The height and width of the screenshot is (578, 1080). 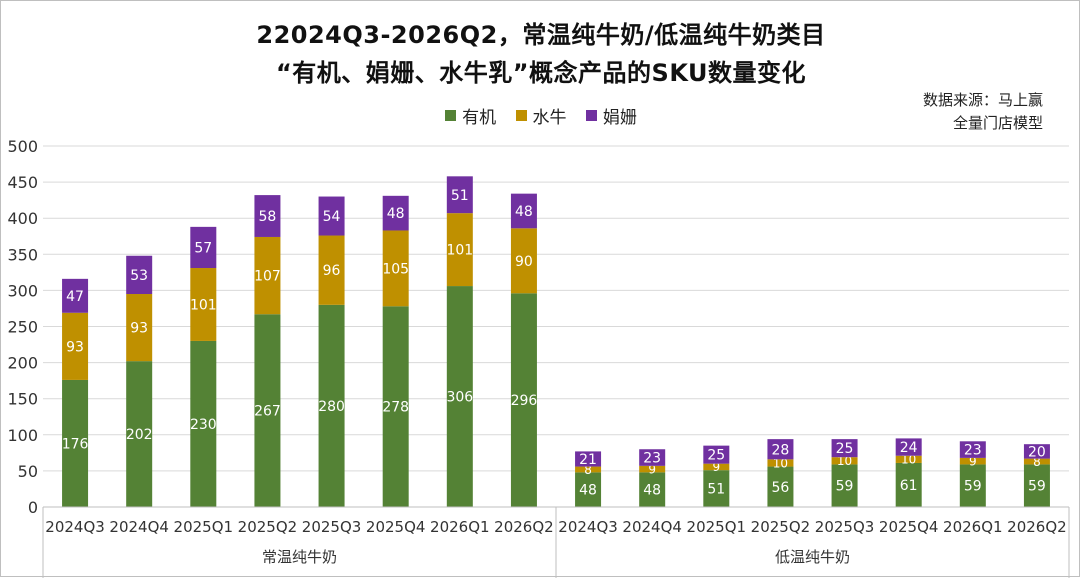 I want to click on legend-item-buffalo: 水牛, so click(x=541, y=115).